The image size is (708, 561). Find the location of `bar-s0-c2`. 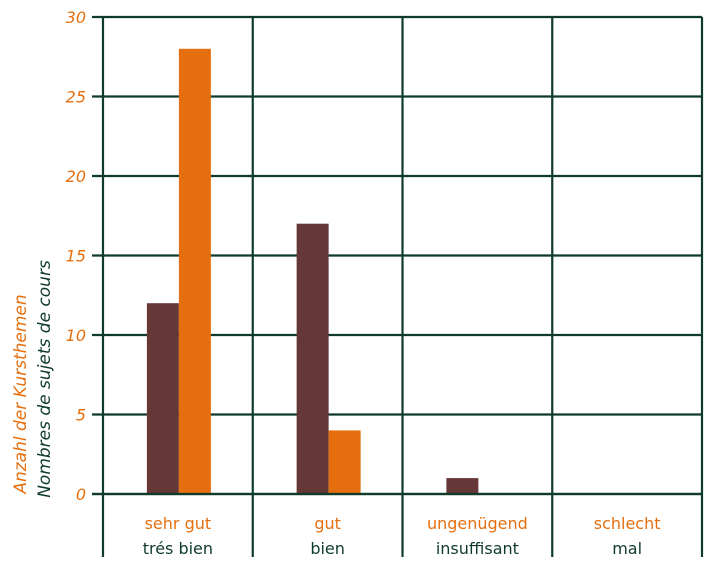

bar-s0-c2 is located at coordinates (462, 486).